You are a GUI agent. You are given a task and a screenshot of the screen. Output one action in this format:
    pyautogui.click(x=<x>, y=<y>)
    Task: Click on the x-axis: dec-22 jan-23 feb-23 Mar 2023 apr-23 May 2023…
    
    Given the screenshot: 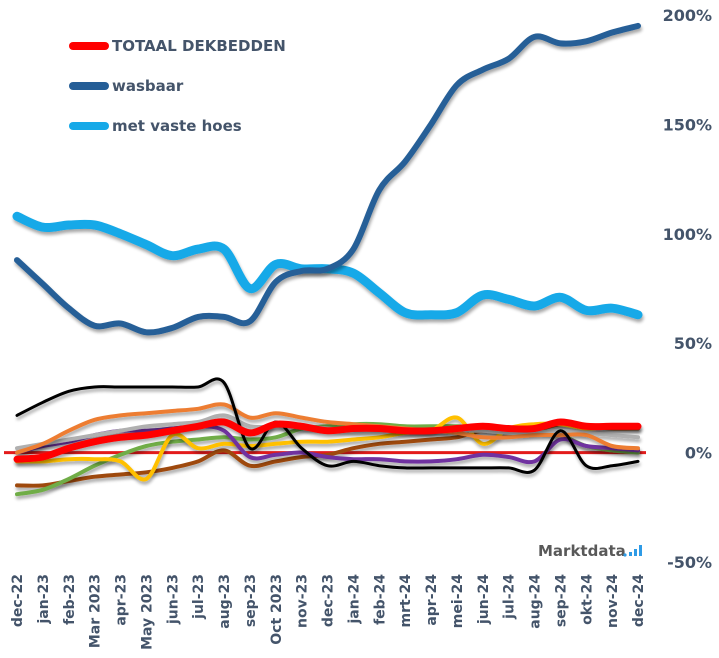 What is the action you would take?
    pyautogui.click(x=328, y=612)
    